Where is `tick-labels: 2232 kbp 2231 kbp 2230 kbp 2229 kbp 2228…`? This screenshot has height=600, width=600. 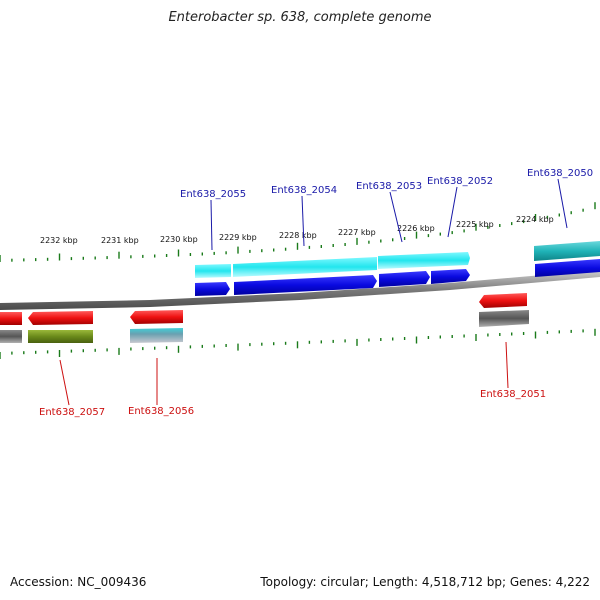
tick-labels: 2232 kbp 2231 kbp 2230 kbp 2229 kbp 2228… is located at coordinates (297, 230).